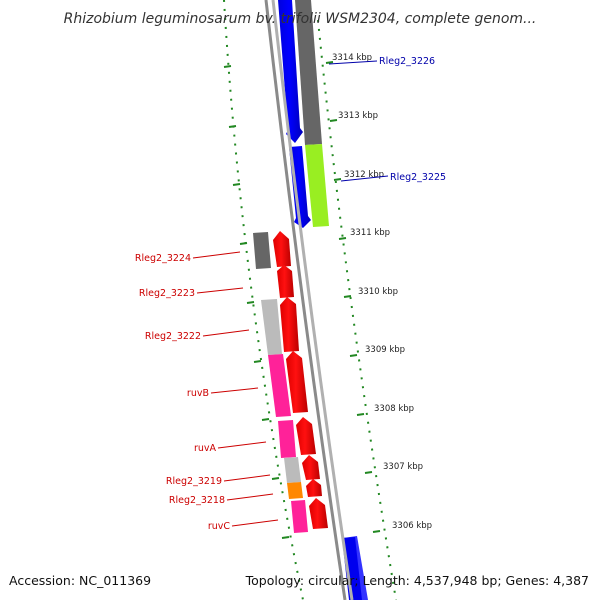  I want to click on cog-block-orange, so click(295, 490).